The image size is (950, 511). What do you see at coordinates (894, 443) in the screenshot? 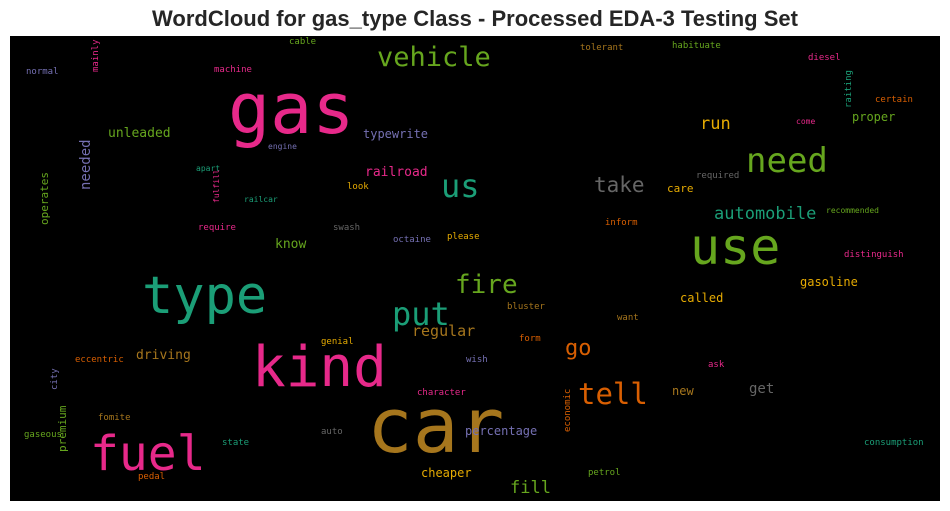
I see `word-consumption: consumption` at bounding box center [894, 443].